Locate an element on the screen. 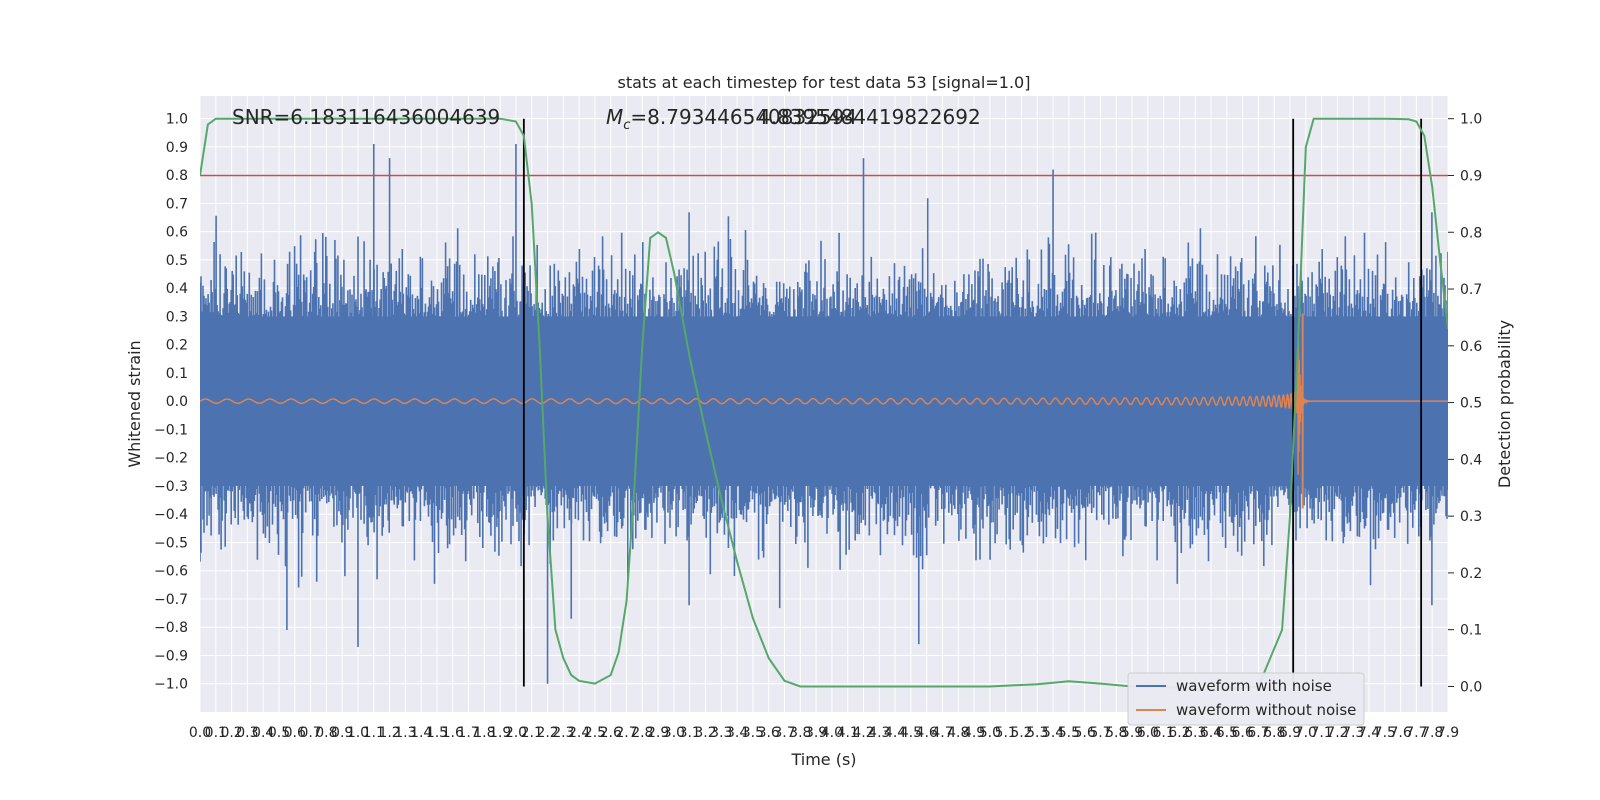 The image size is (1600, 800). left-y-tick-label: −0.3 is located at coordinates (171, 487).